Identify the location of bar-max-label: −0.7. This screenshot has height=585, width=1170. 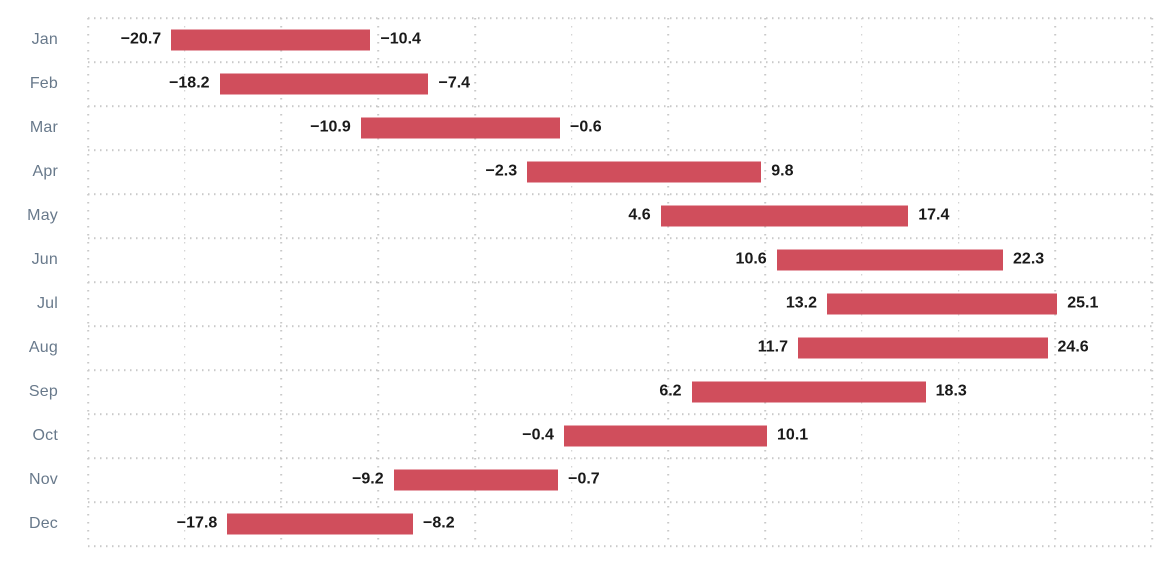
(584, 479).